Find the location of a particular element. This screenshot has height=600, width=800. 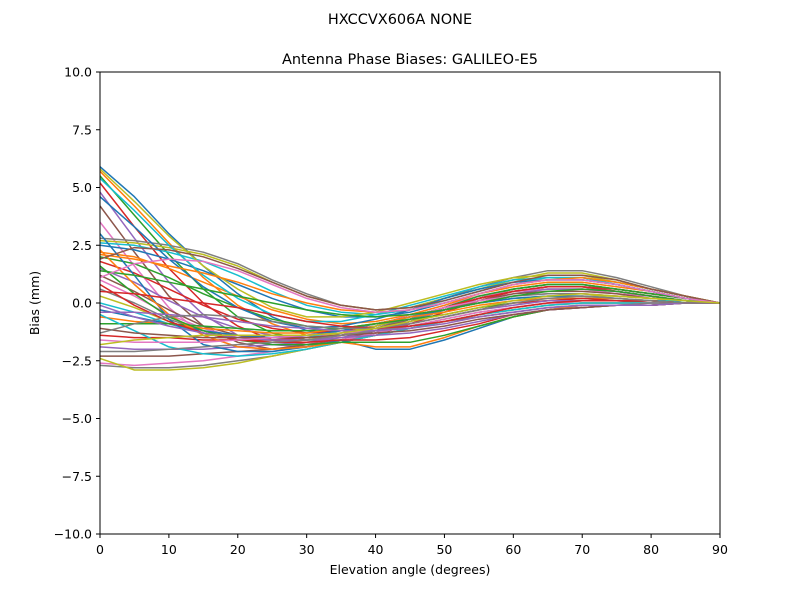

y-axis: −10.0 −7.5 −5.0 −2.5 0.0 2.5 5.0 7.5 10.0 is located at coordinates (77, 303).